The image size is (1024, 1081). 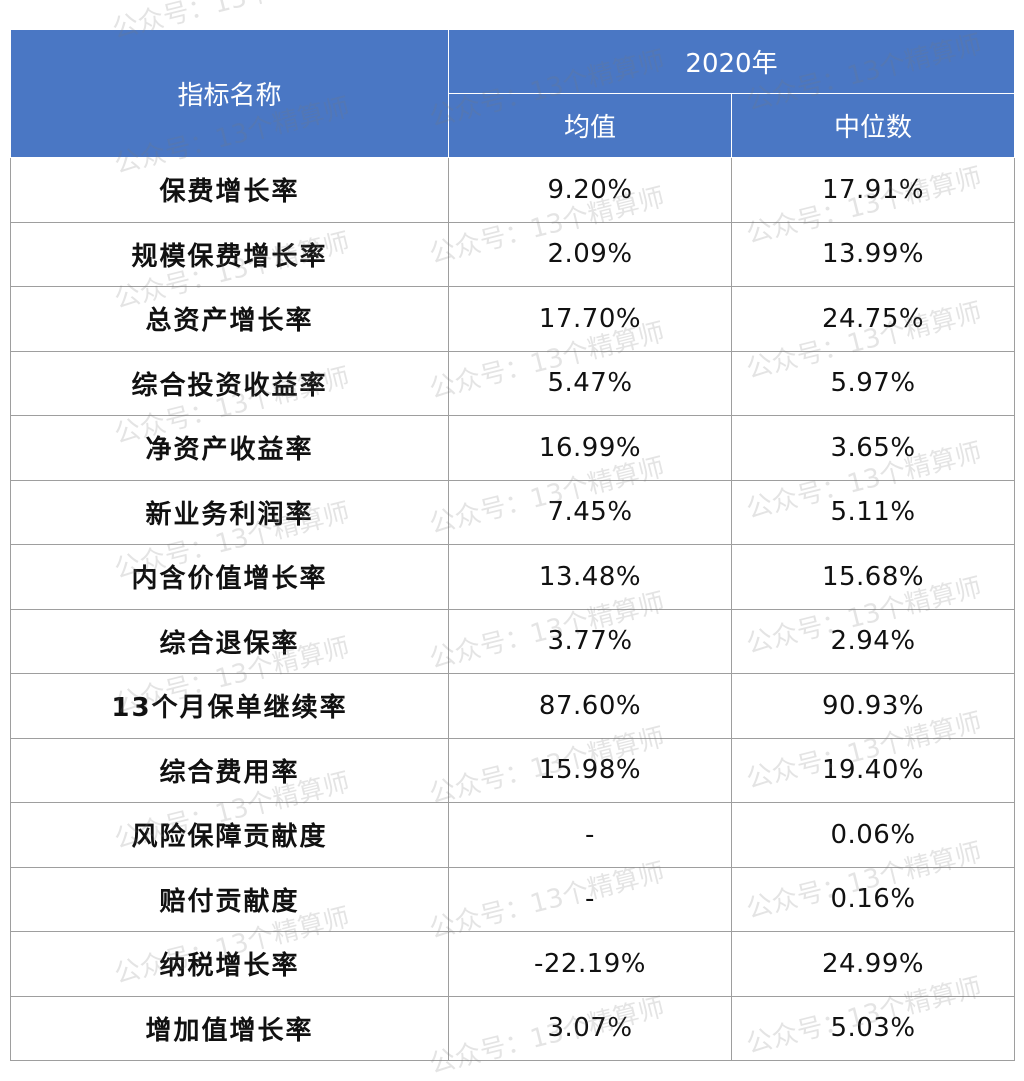 I want to click on median-value-cell: 24.99%, so click(x=873, y=964).